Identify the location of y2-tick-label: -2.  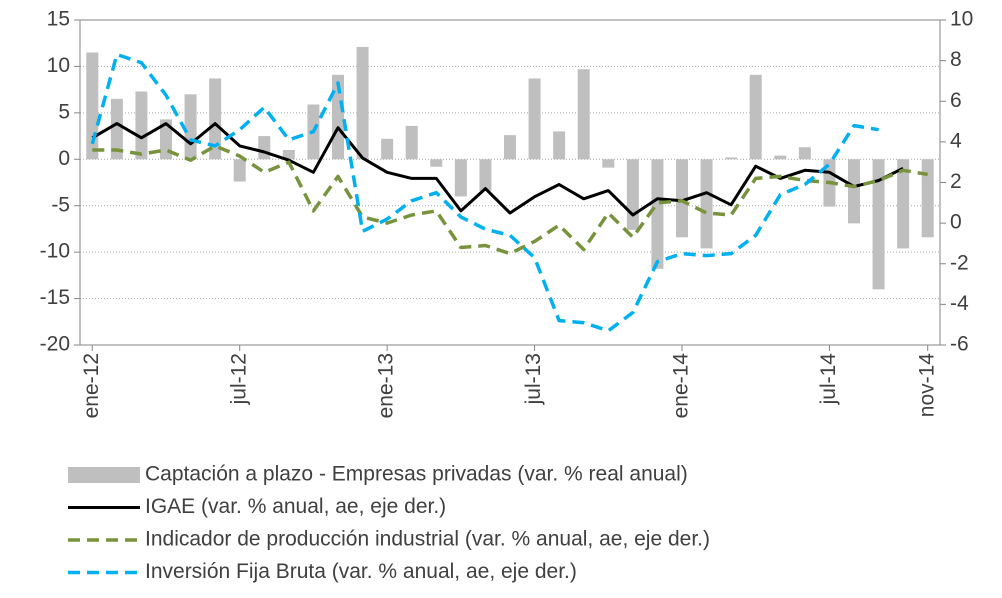
(959, 262).